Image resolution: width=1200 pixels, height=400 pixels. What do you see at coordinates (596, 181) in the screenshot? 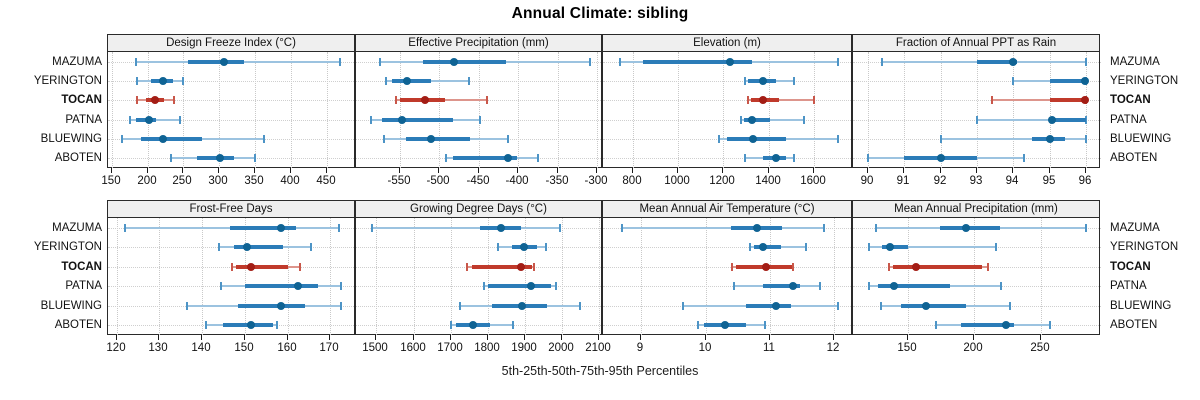
I see `axis-tick-label: -300` at bounding box center [596, 181].